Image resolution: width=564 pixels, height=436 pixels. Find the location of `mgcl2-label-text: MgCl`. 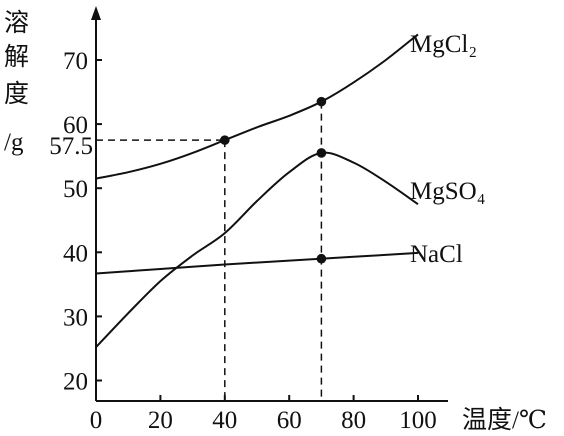

mgcl2-label-text: MgCl is located at coordinates (439, 44).